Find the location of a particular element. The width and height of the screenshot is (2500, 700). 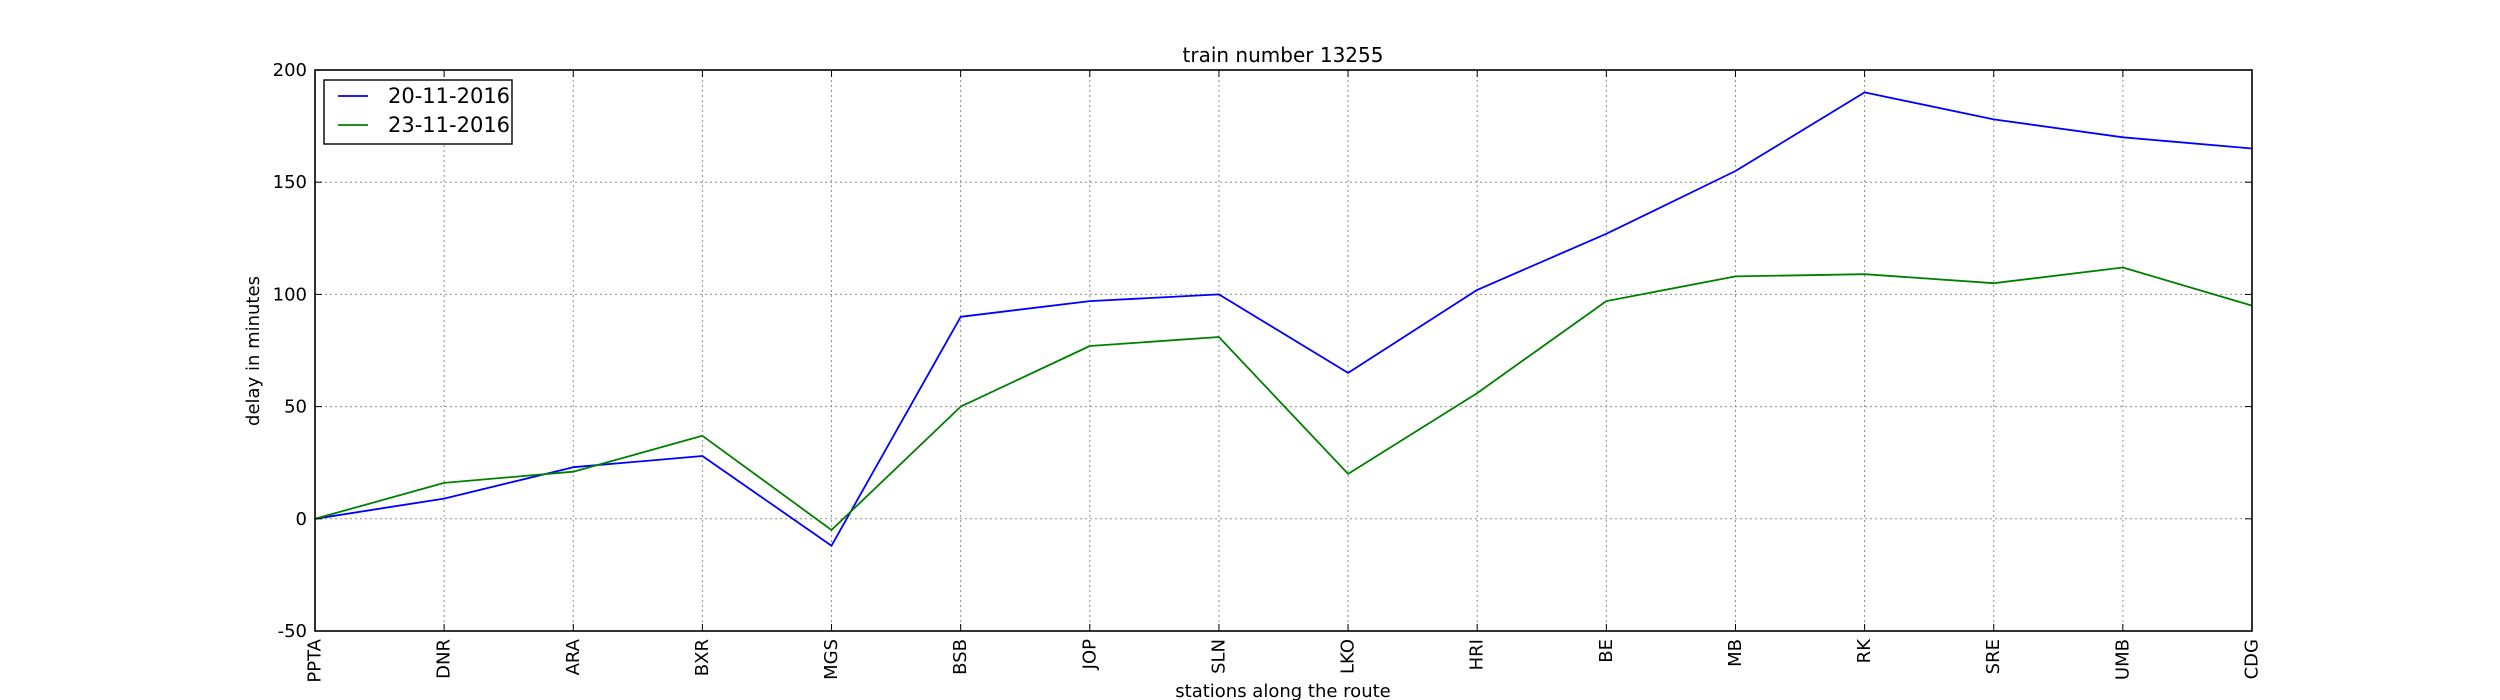

x-tick-label: PPTA is located at coordinates (315, 660).